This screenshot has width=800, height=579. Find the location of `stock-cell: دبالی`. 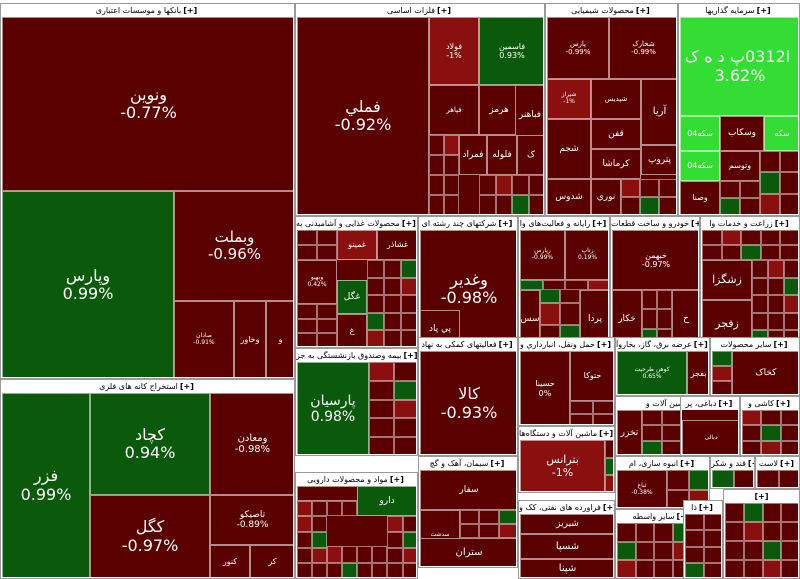

stock-cell: دبالی is located at coordinates (710, 437).